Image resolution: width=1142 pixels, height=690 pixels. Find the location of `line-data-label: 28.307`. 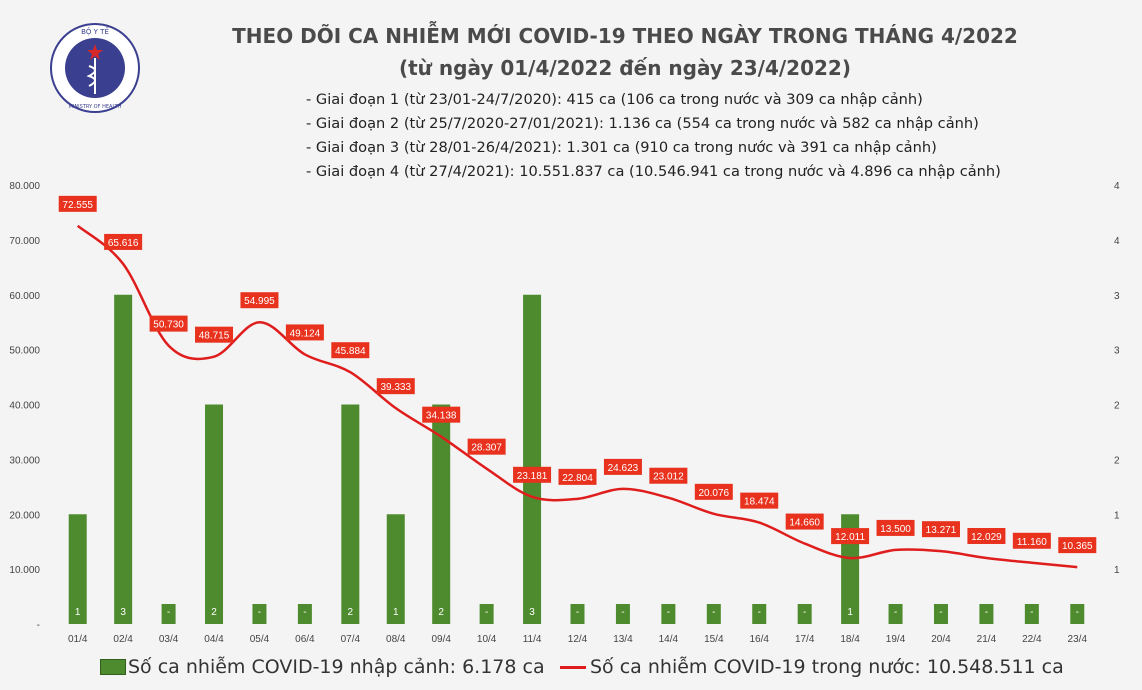

line-data-label: 28.307 is located at coordinates (486, 448).